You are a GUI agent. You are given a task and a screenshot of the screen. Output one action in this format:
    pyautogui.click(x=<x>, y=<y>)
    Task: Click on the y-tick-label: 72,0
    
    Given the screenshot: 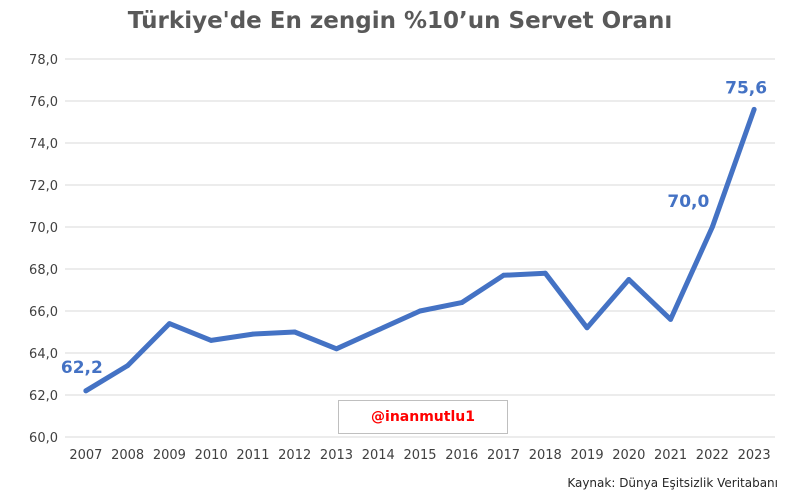 What is the action you would take?
    pyautogui.click(x=43, y=186)
    